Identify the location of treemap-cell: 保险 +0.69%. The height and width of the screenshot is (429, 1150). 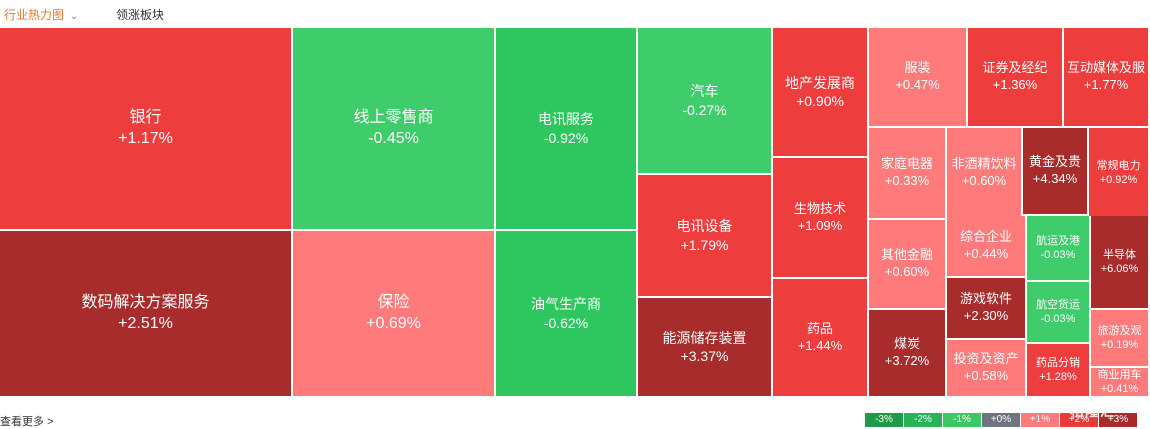
(394, 314).